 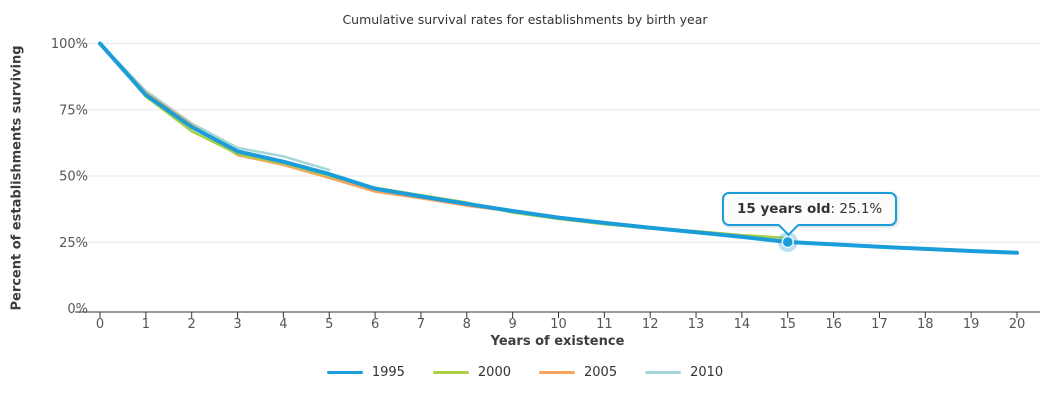 What do you see at coordinates (192, 324) in the screenshot?
I see `x-tick-label: 2` at bounding box center [192, 324].